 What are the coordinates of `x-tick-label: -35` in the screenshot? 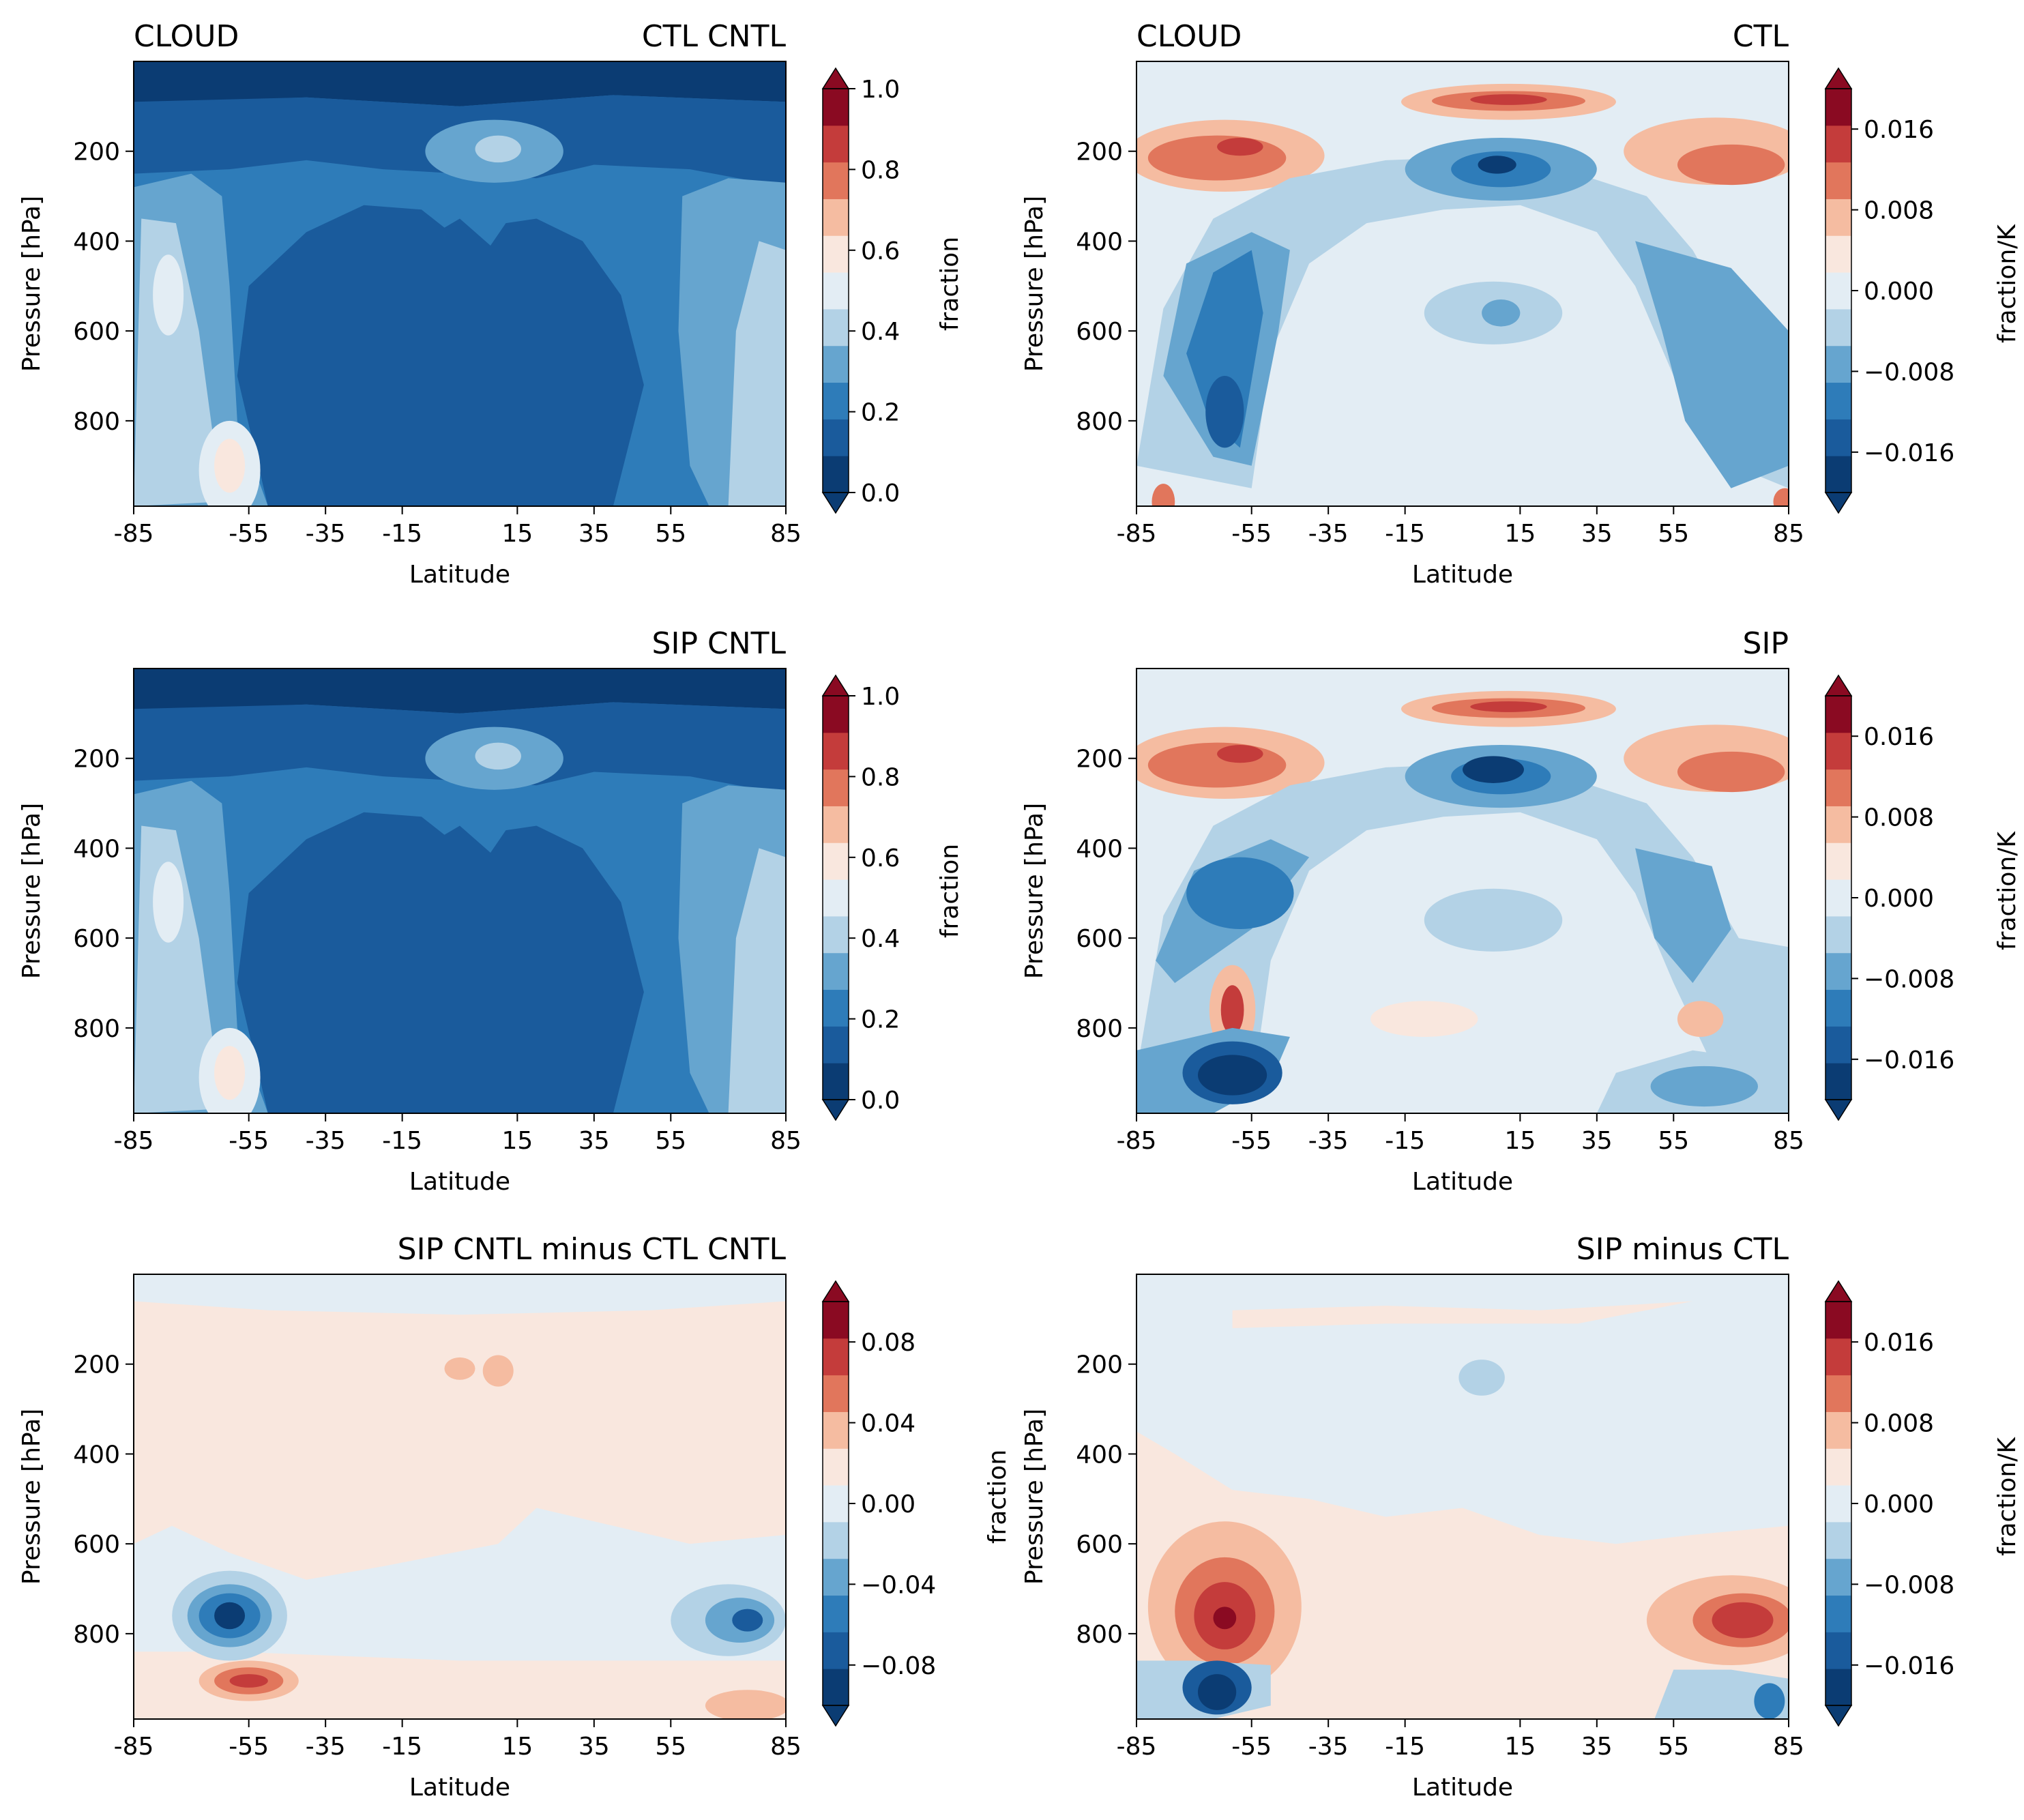 It's located at (326, 1141).